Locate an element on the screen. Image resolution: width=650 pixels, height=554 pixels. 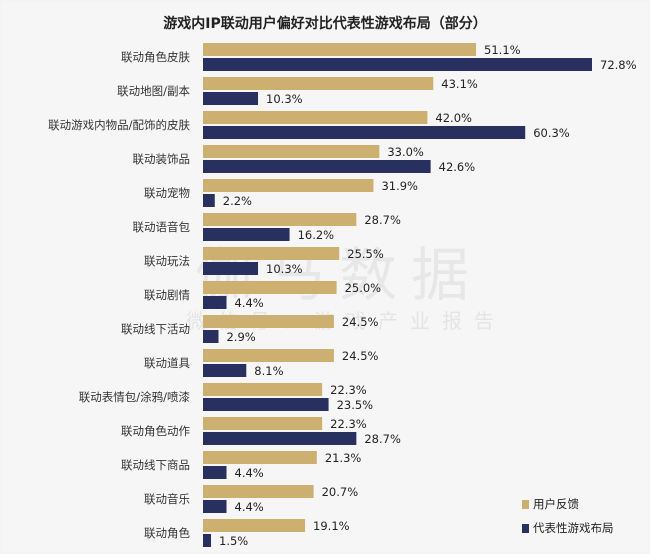
category-label: 联动游戏内物品/配饰的皮肤 is located at coordinates (119, 125).